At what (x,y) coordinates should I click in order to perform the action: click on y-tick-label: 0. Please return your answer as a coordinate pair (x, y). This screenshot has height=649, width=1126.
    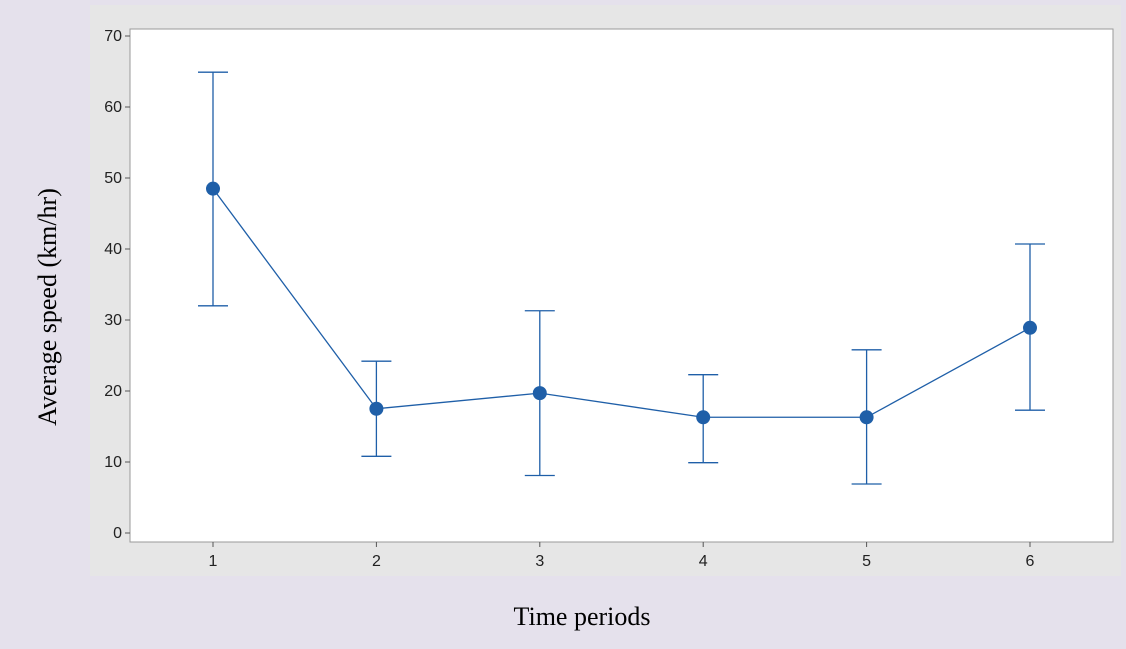
    Looking at the image, I should click on (117, 533).